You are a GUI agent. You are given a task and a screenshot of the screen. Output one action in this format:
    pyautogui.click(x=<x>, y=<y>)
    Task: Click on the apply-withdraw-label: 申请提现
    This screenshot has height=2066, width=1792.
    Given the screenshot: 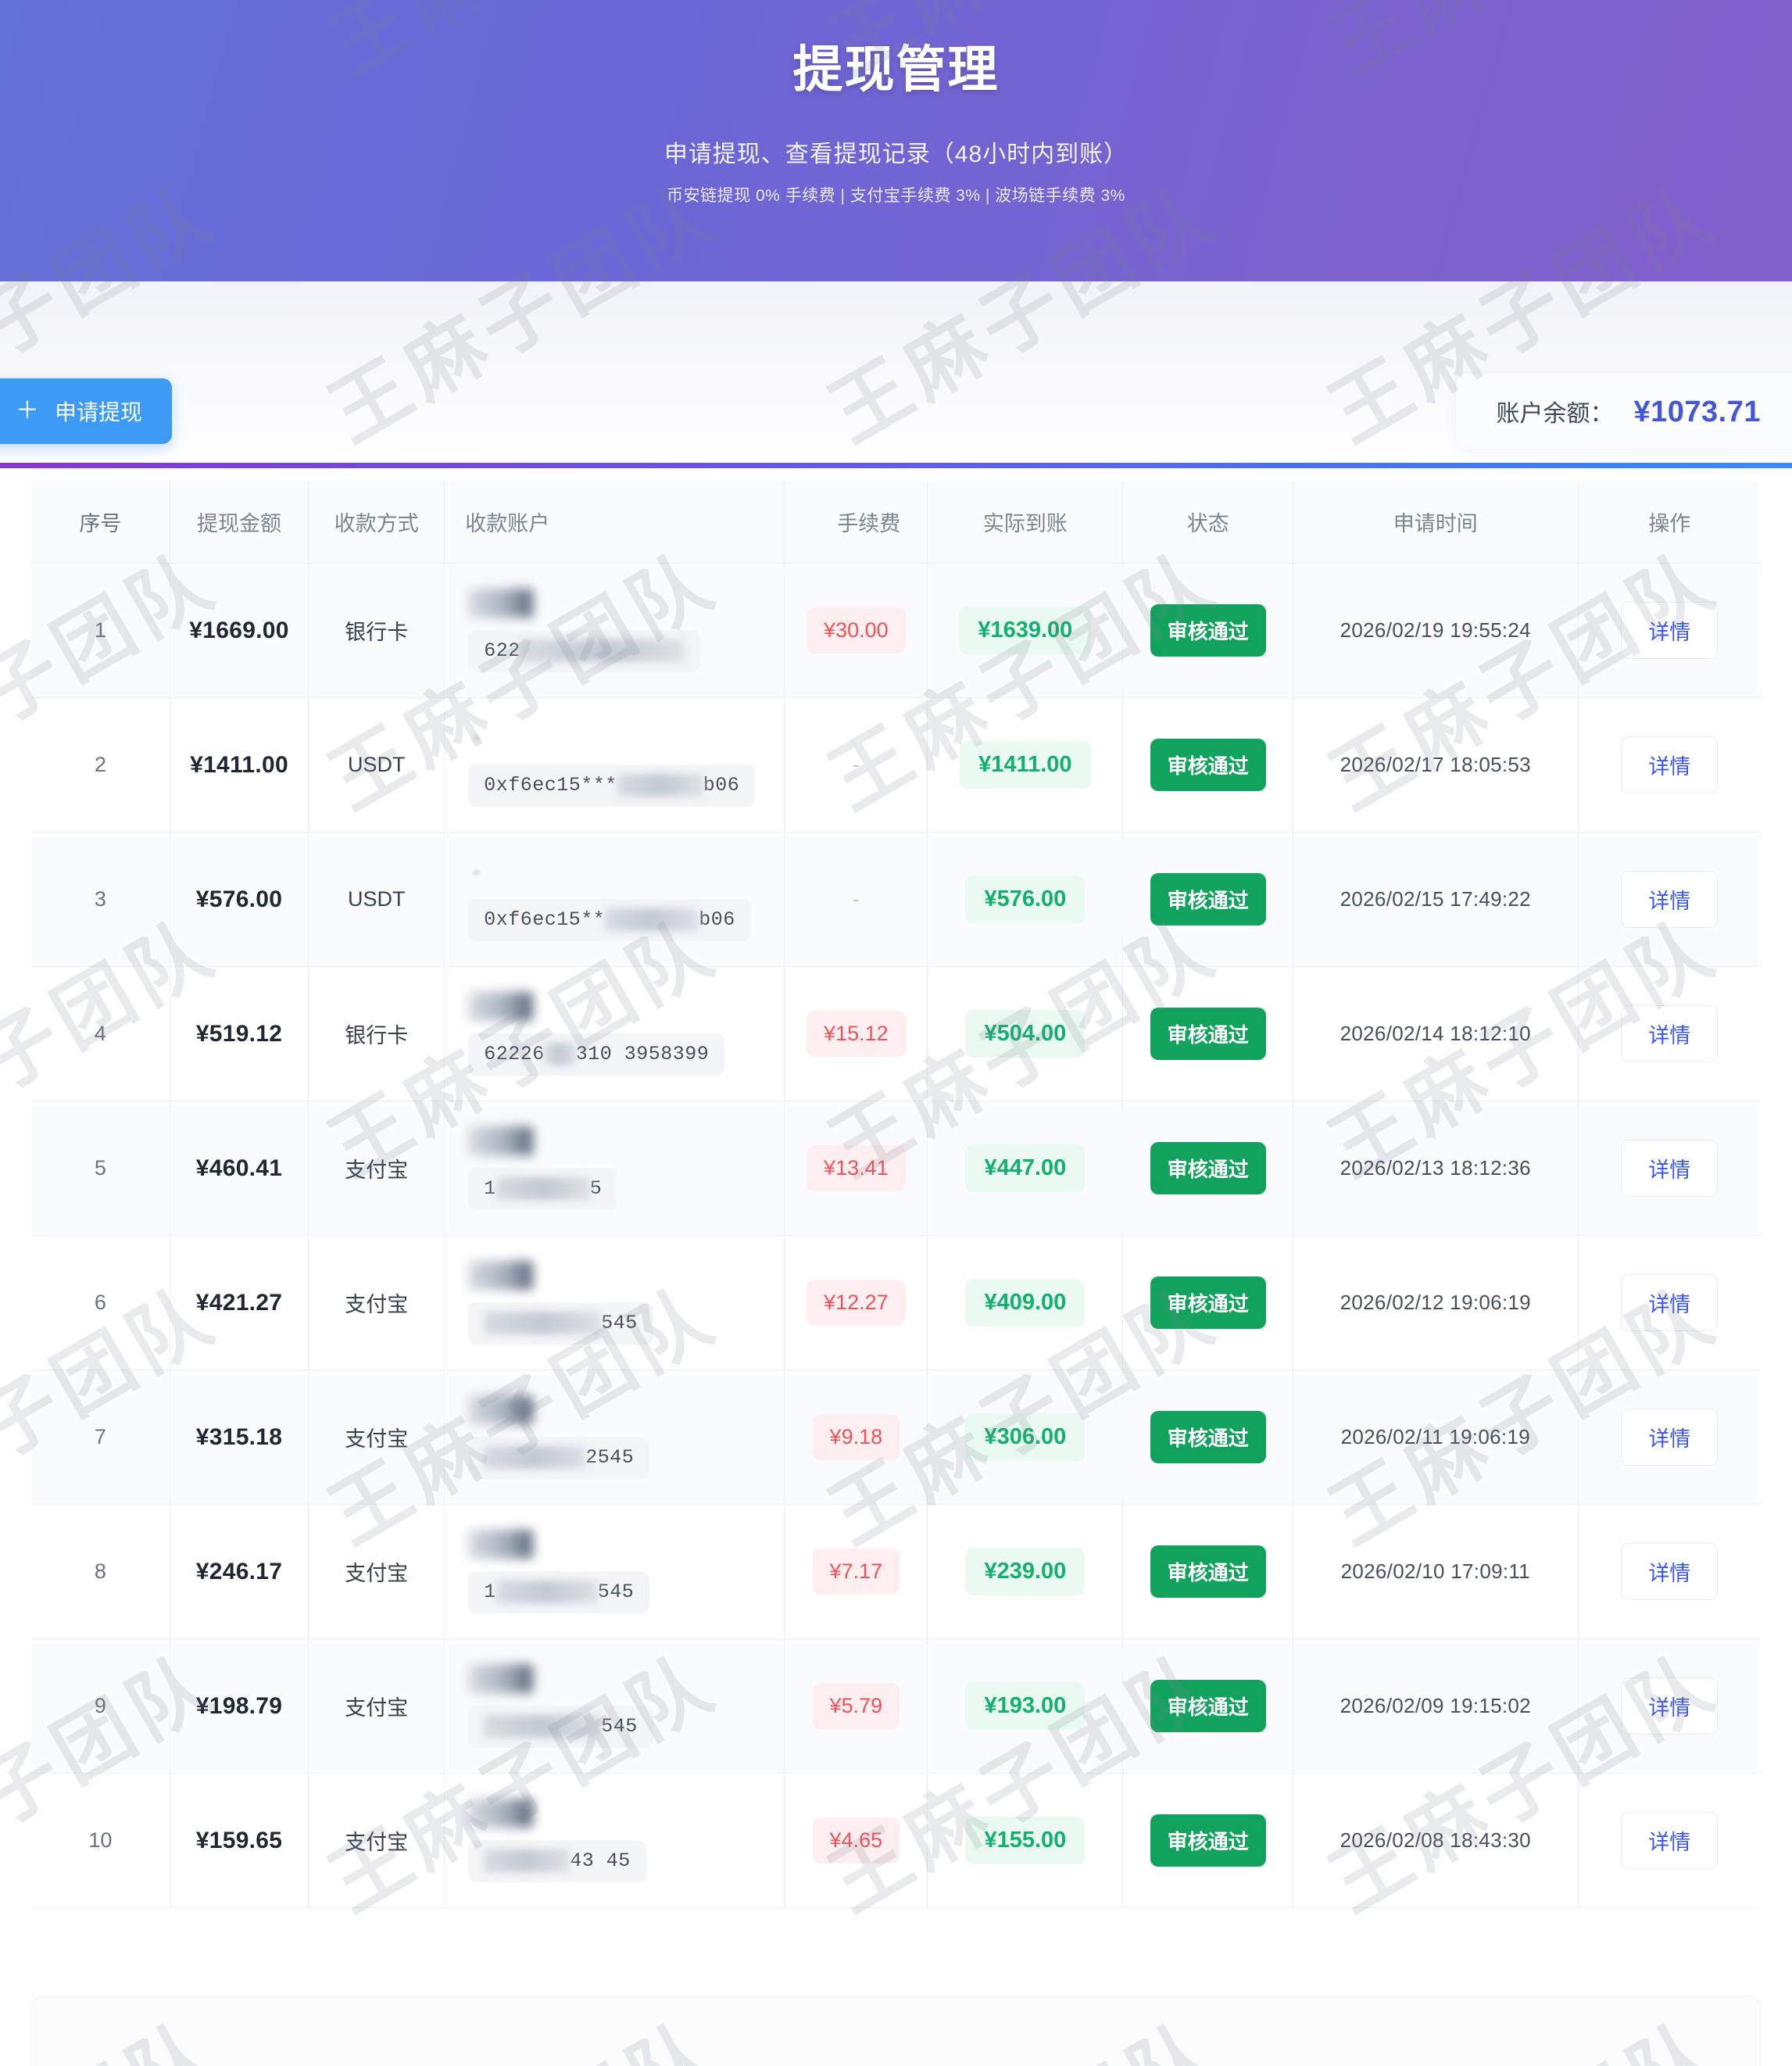 What is the action you would take?
    pyautogui.click(x=98, y=411)
    